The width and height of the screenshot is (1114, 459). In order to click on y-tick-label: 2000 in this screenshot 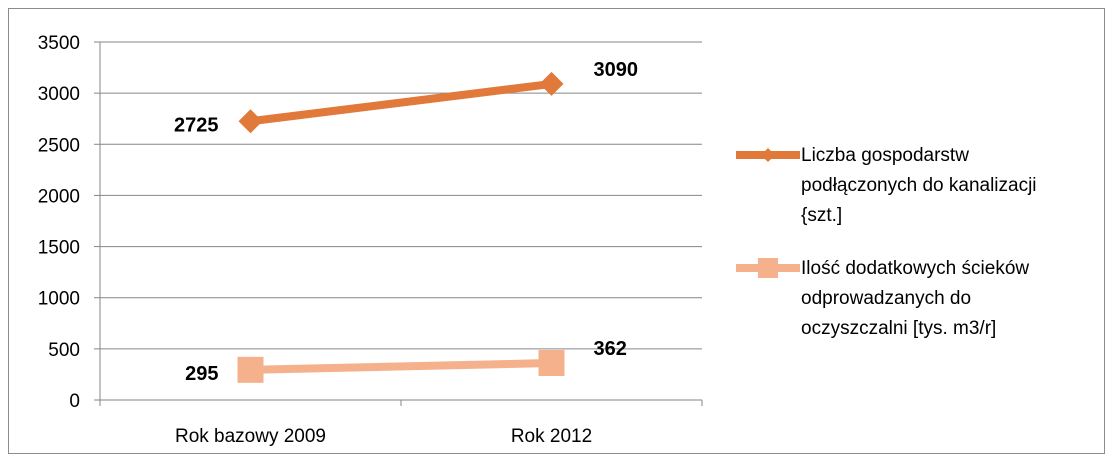, I will do `click(59, 196)`.